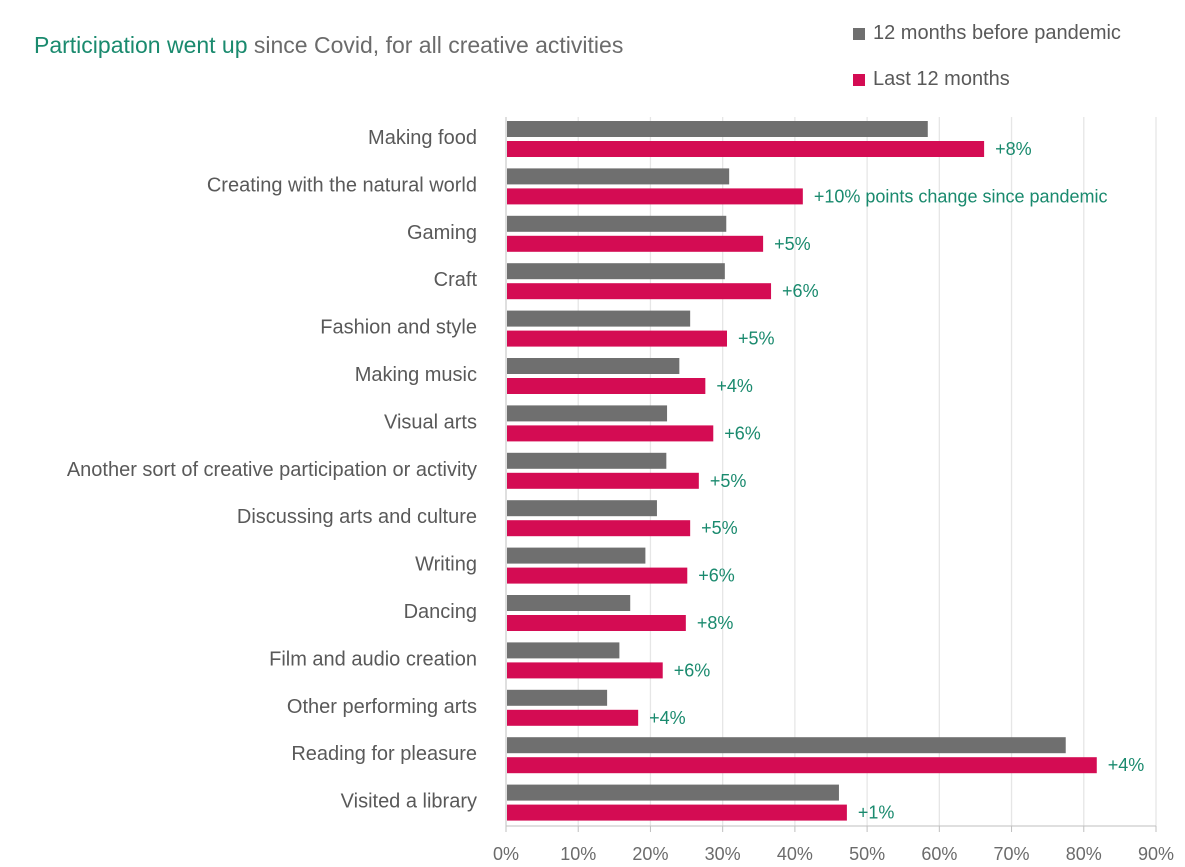  I want to click on change-annotation: +10% points change since pandemic, so click(961, 196).